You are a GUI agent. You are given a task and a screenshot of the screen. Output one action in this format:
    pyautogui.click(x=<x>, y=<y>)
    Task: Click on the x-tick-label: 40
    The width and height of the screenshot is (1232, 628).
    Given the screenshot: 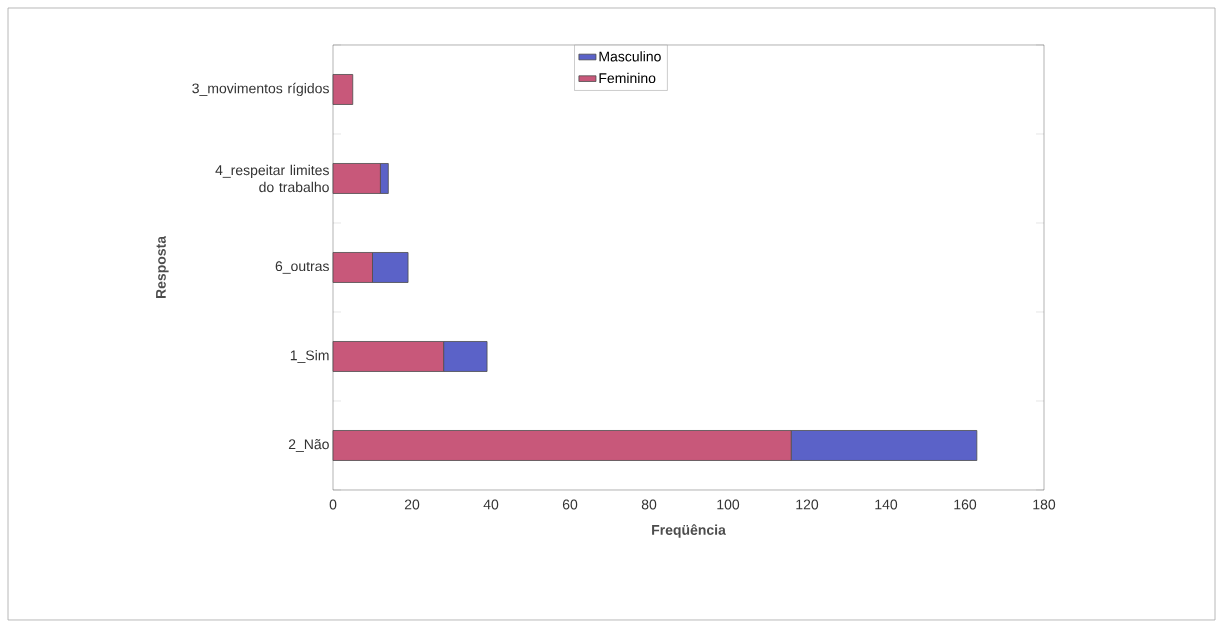 What is the action you would take?
    pyautogui.click(x=491, y=504)
    